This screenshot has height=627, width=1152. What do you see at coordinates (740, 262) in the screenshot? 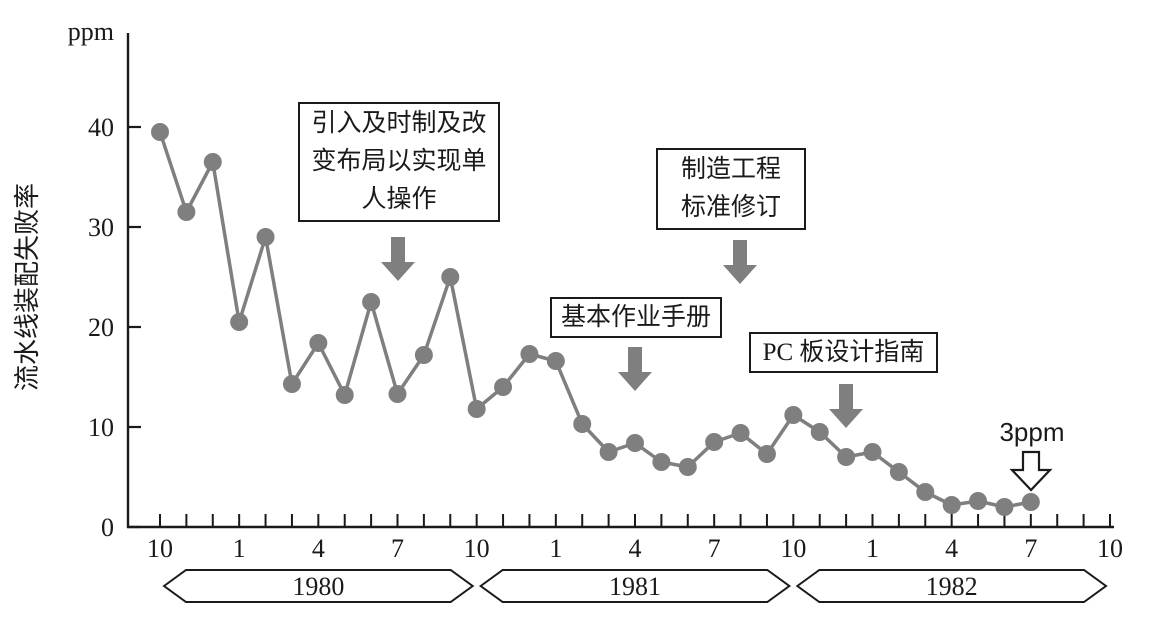
I see `down-arrow-icon-mfg-std` at bounding box center [740, 262].